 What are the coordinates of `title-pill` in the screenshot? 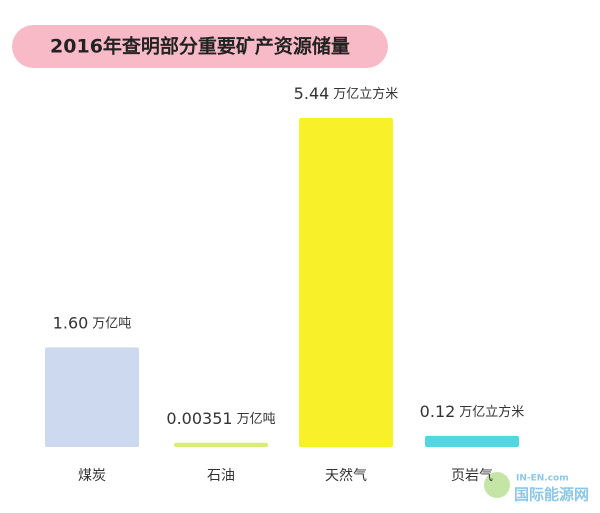 It's located at (200, 46).